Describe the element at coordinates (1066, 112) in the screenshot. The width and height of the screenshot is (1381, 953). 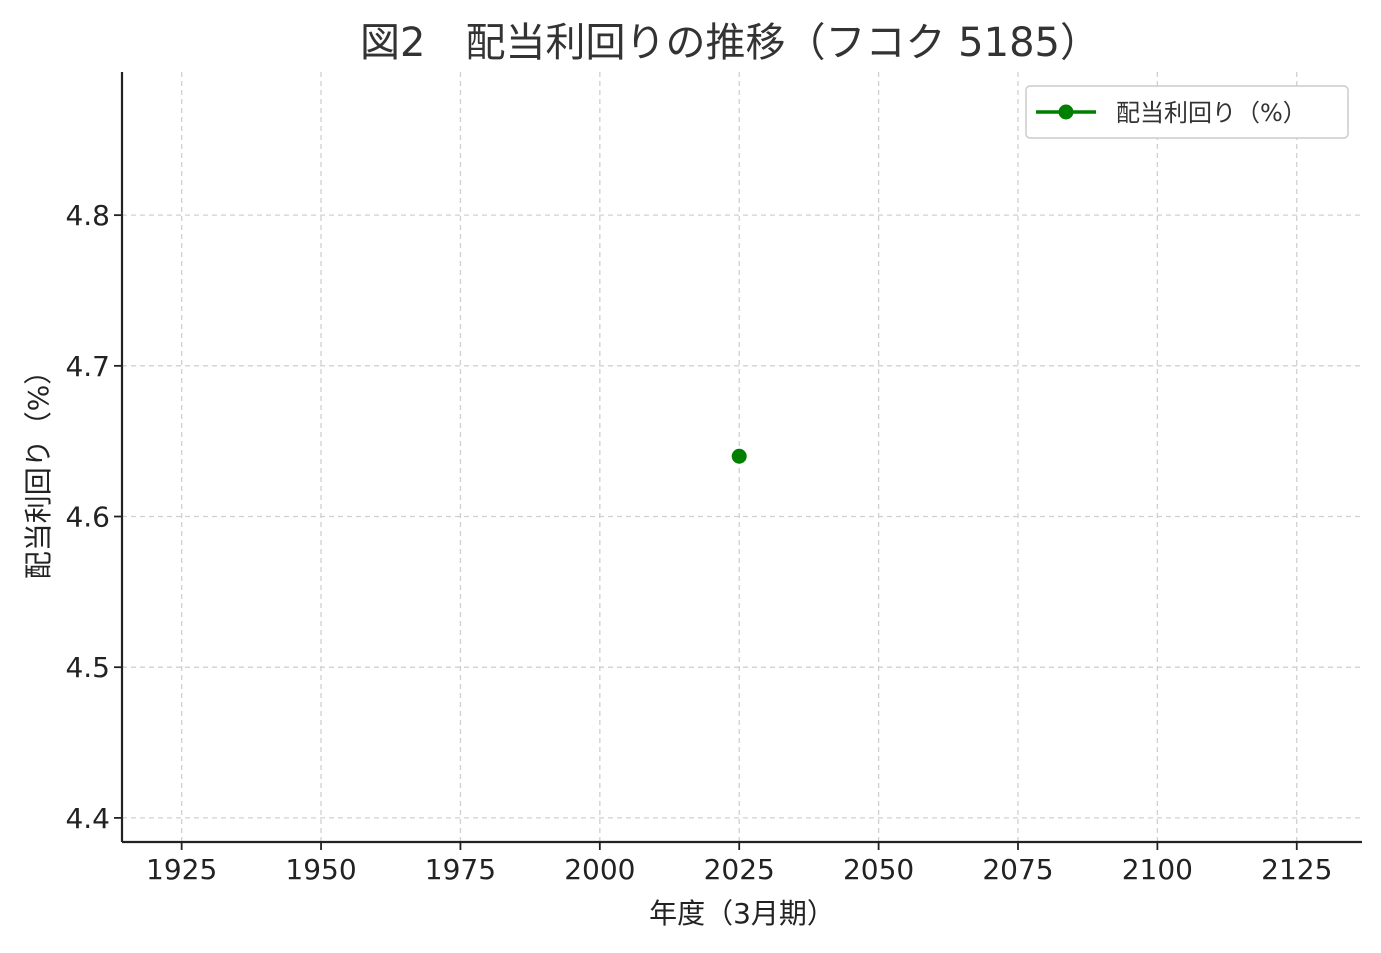
I see `legend-marker` at that location.